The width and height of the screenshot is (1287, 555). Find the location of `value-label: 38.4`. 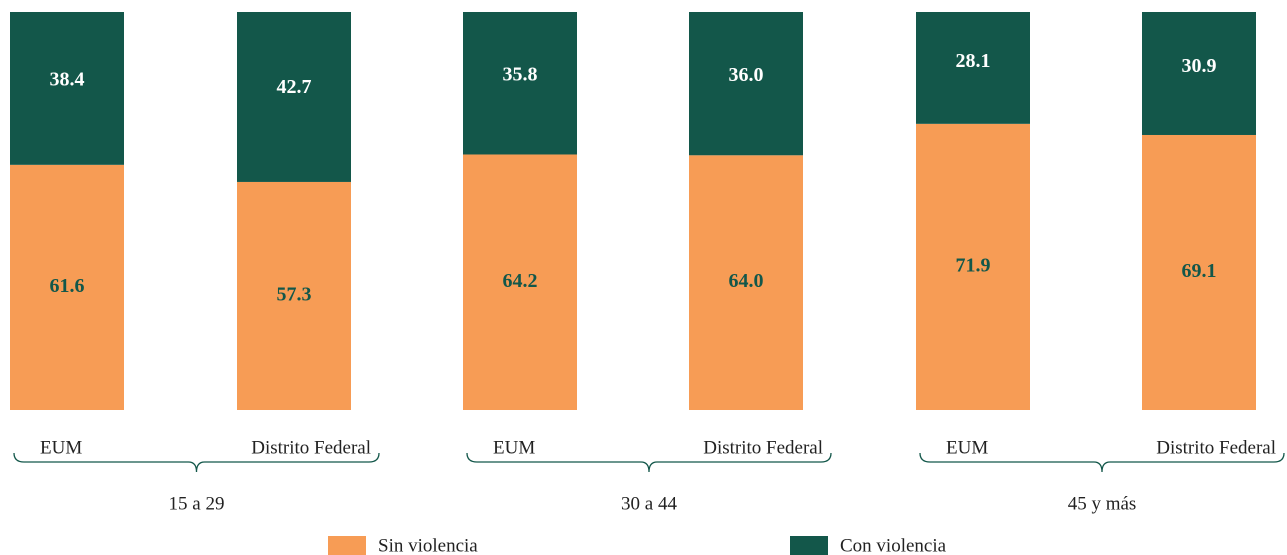

value-label: 38.4 is located at coordinates (67, 79).